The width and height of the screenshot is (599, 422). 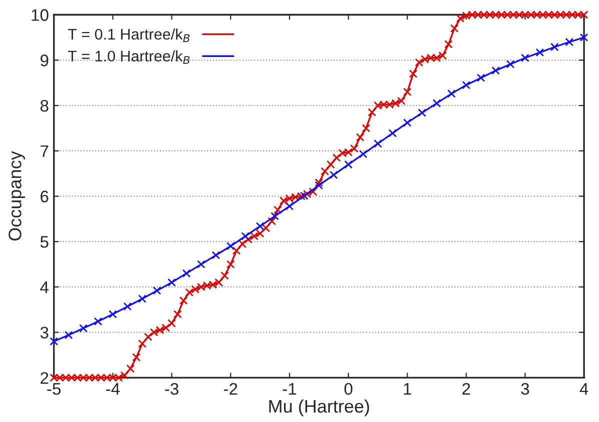 What do you see at coordinates (525, 388) in the screenshot?
I see `x-tick-label: 3` at bounding box center [525, 388].